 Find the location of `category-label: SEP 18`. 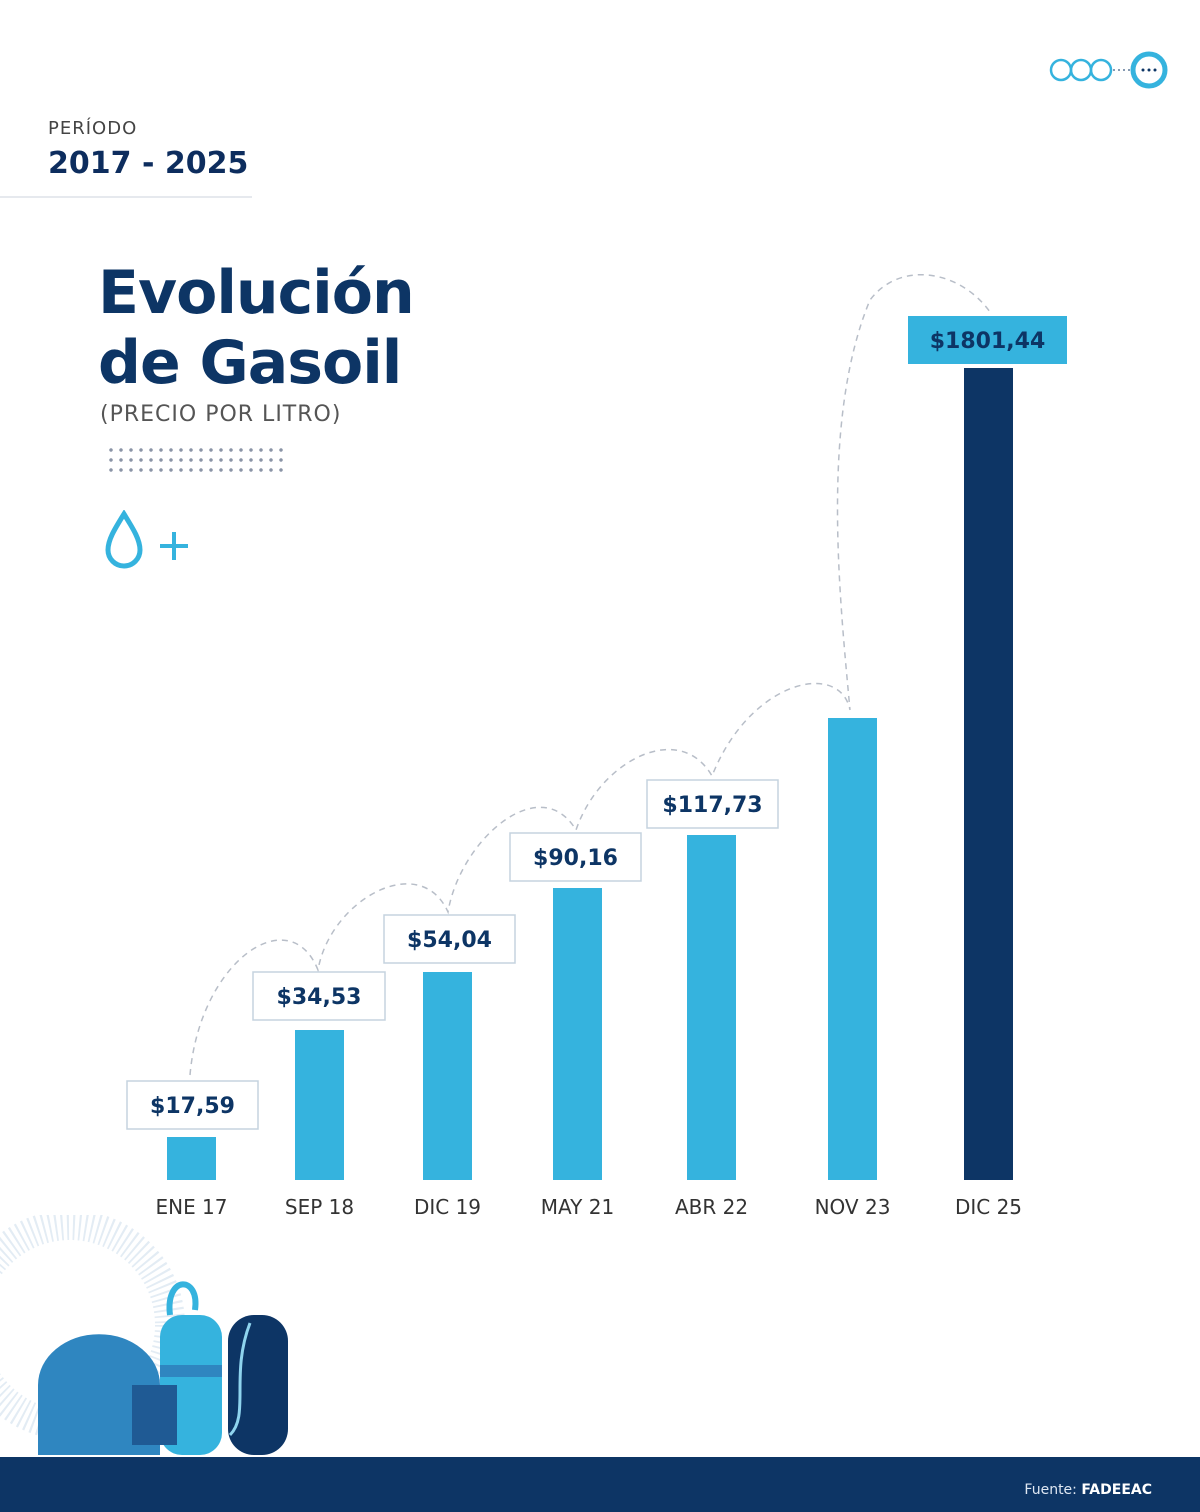

category-label: SEP 18 is located at coordinates (319, 1207).